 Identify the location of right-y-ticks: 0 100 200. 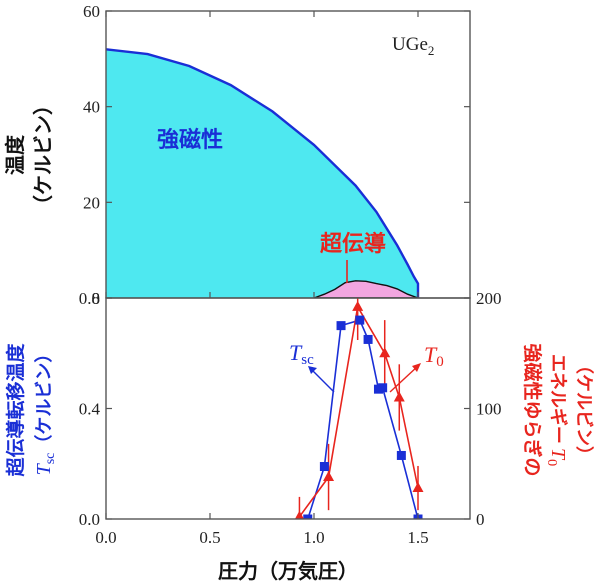
(483, 409).